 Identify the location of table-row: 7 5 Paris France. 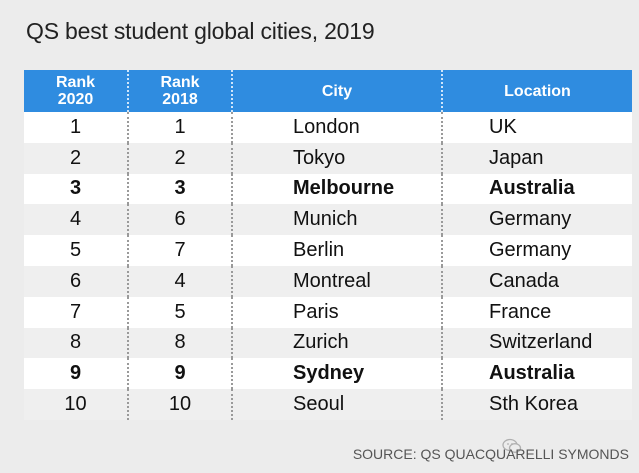
(328, 312).